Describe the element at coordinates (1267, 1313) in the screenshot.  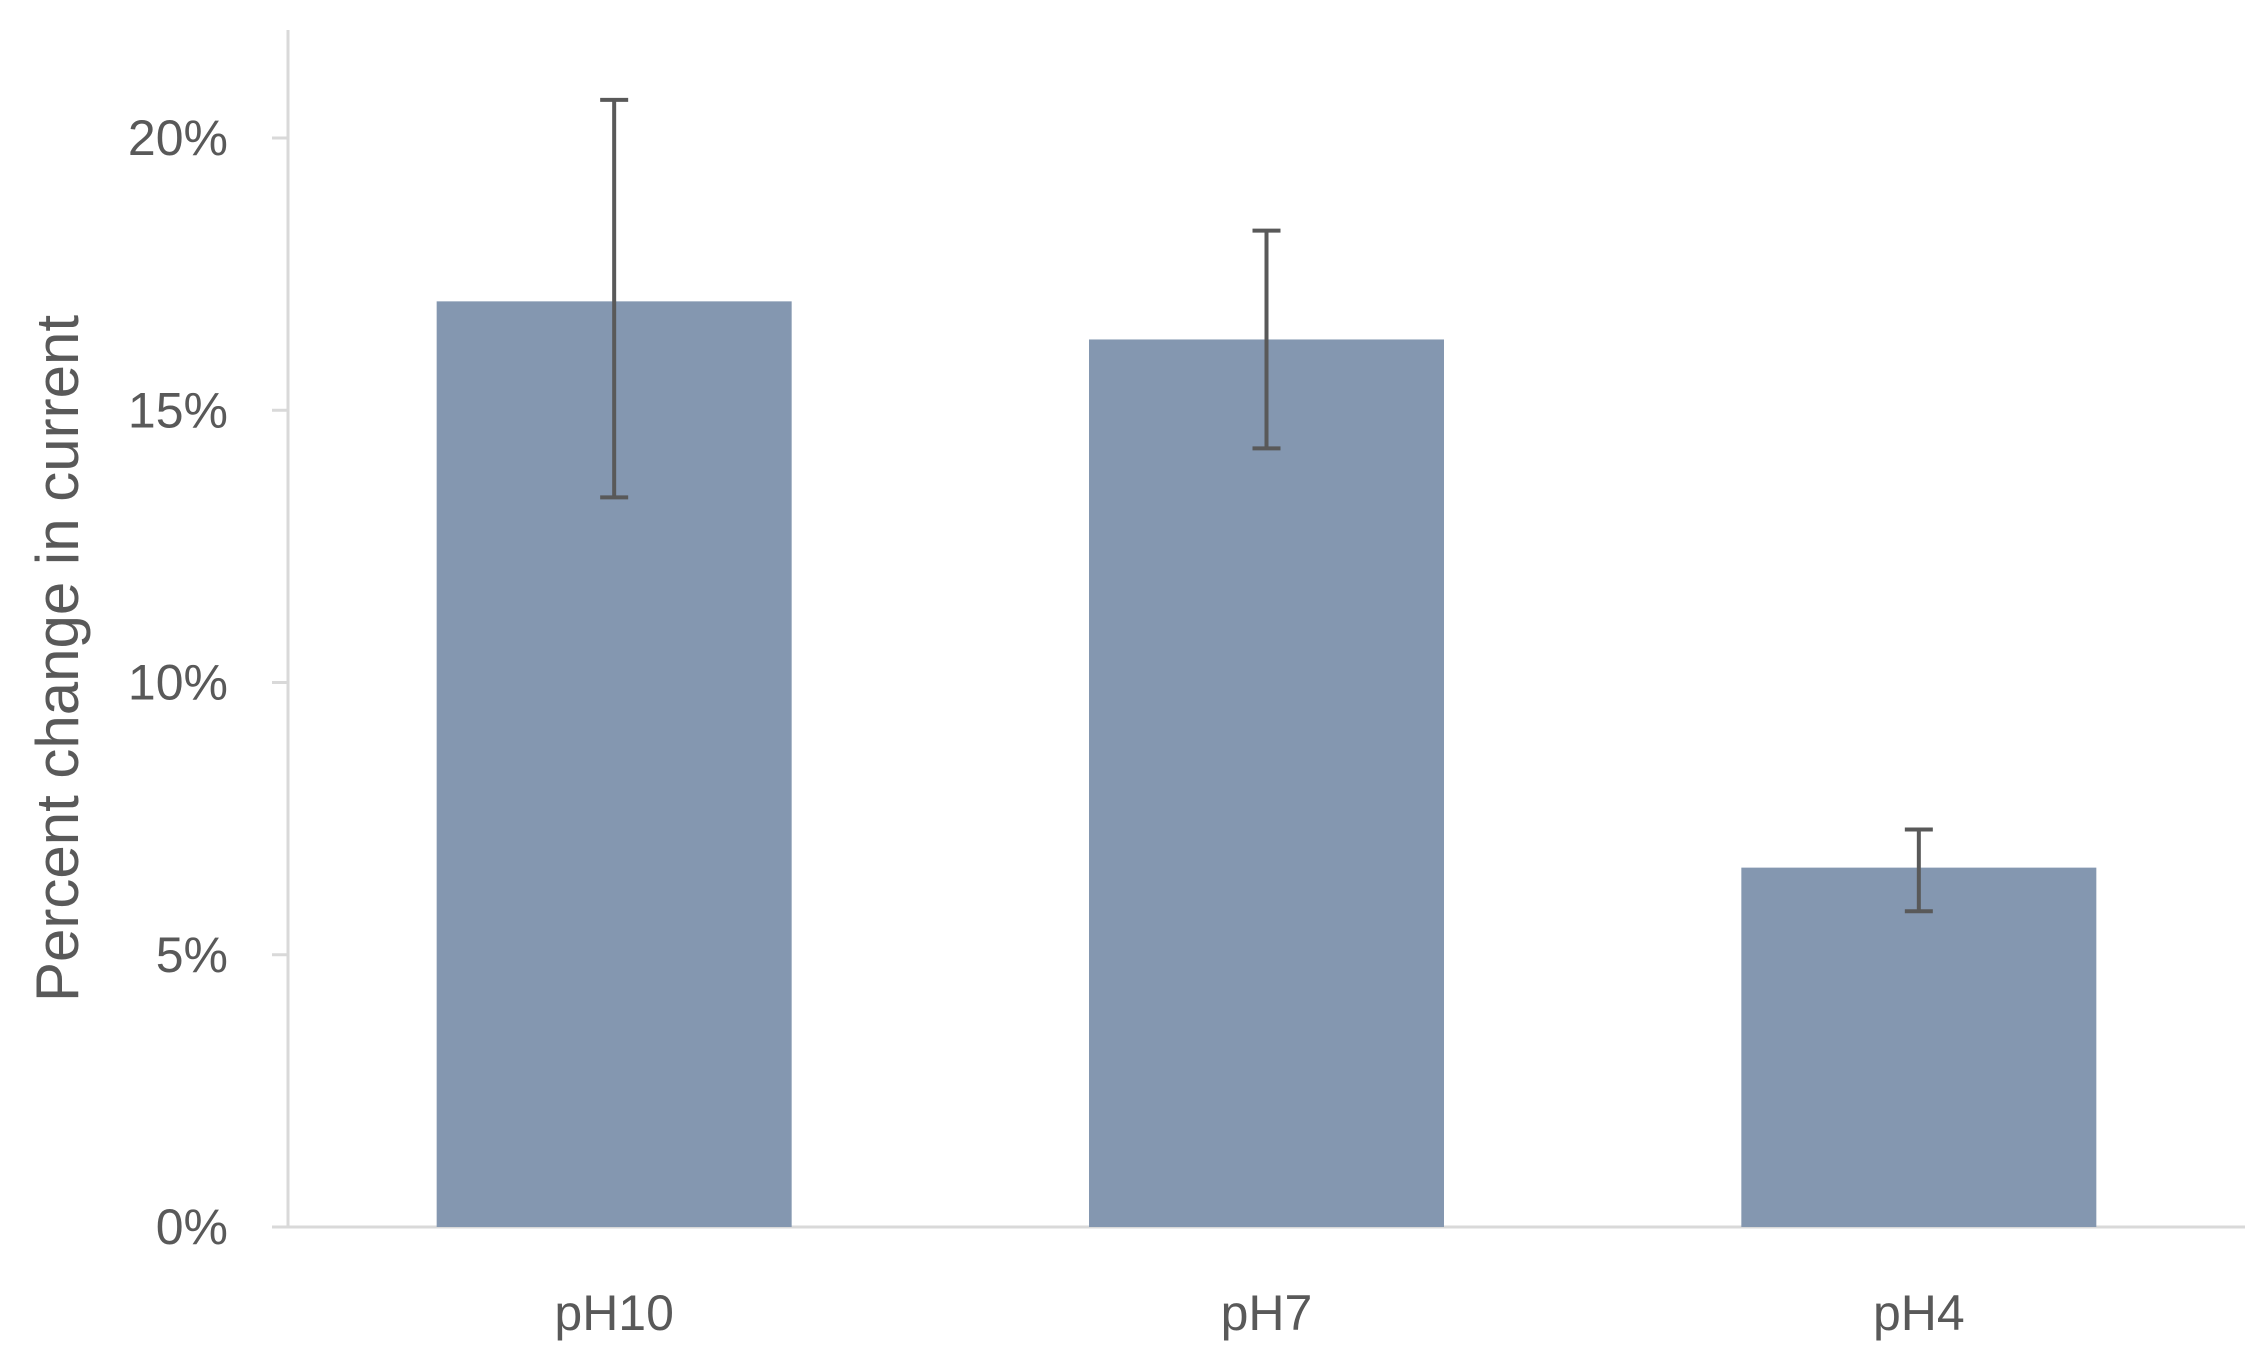
I see `x-tick-label: pH7` at that location.